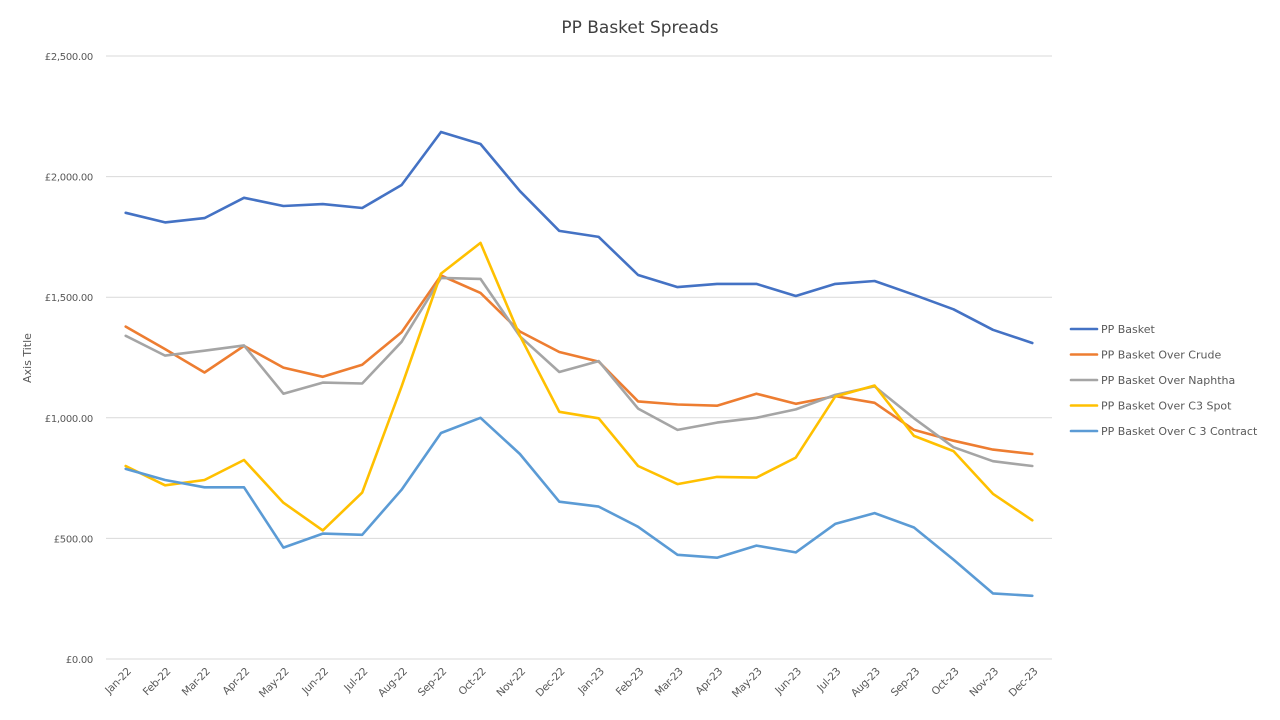  Describe the element at coordinates (1179, 431) in the screenshot. I see `legend-label: PP Basket Over C 3 Contract` at that location.